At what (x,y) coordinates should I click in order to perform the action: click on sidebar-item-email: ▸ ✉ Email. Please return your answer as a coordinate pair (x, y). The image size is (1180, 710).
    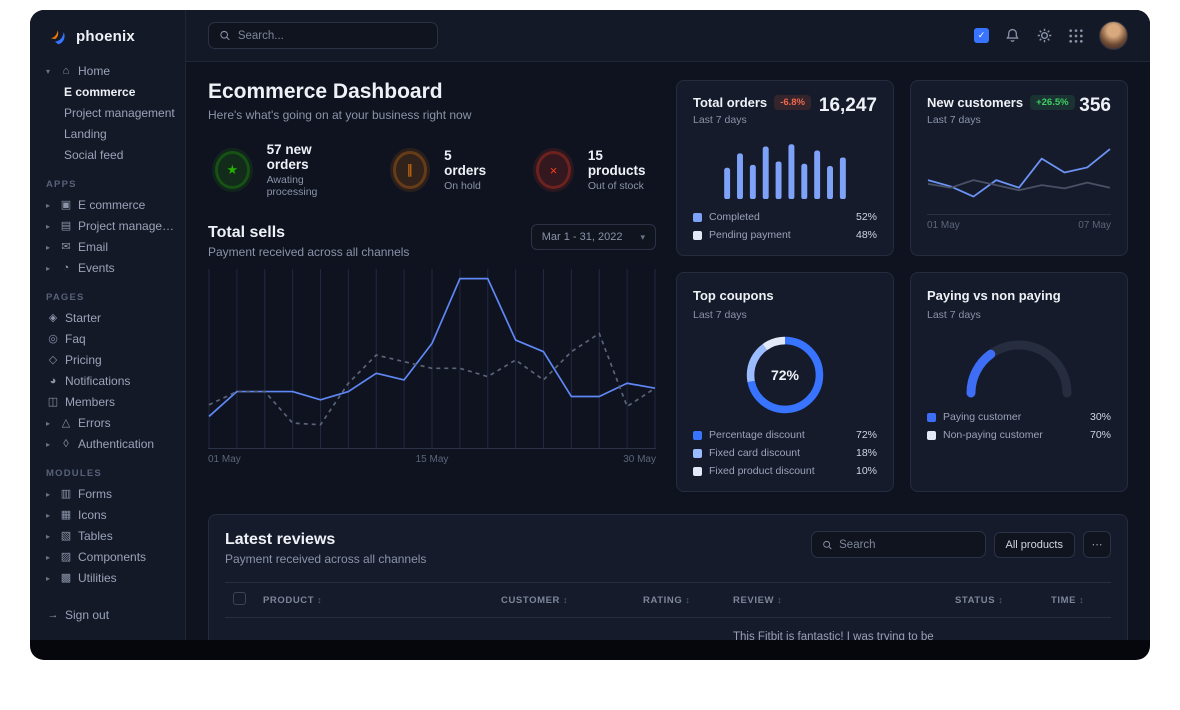
    Looking at the image, I should click on (107, 247).